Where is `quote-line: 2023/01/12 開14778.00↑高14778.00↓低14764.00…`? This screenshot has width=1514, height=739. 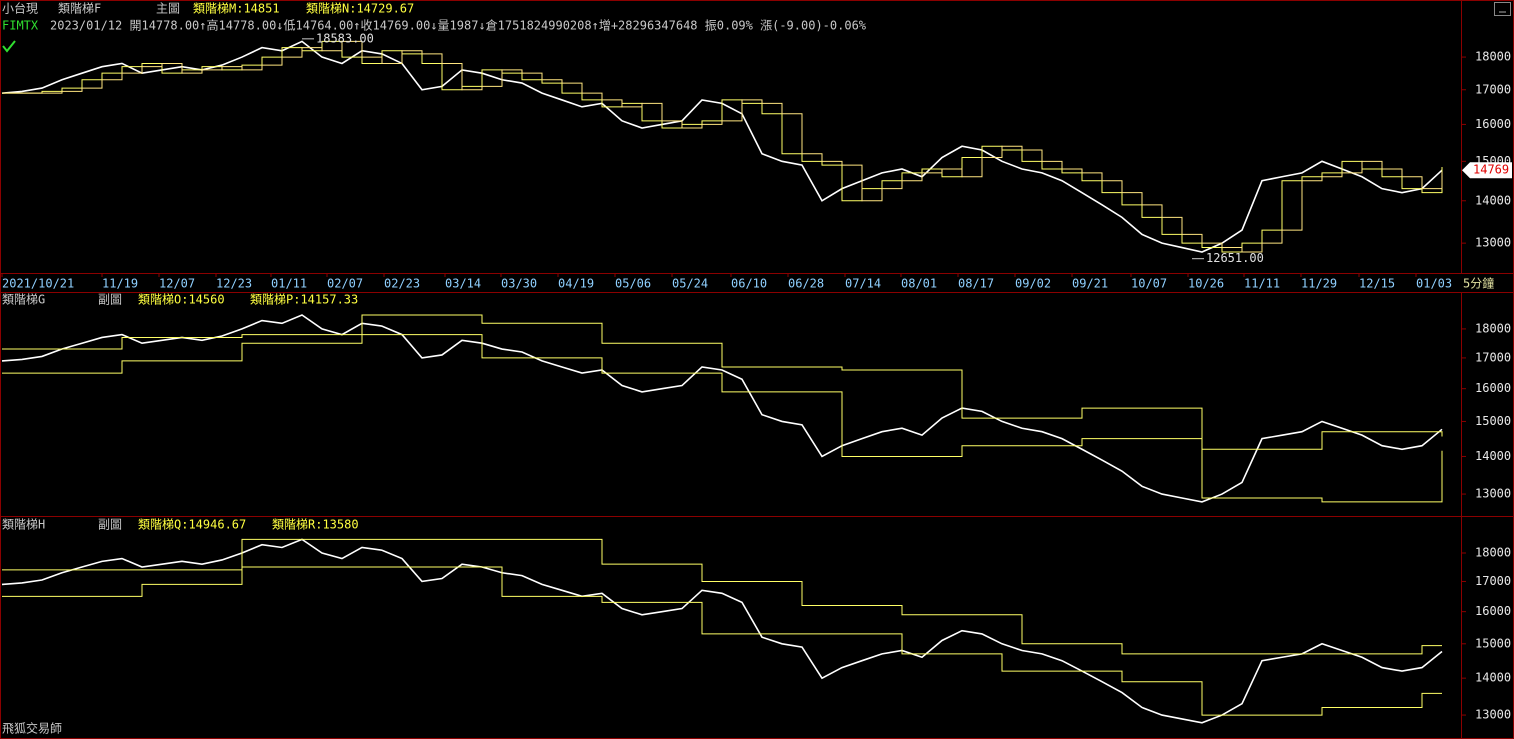 quote-line: 2023/01/12 開14778.00↑高14778.00↓低14764.00… is located at coordinates (458, 25).